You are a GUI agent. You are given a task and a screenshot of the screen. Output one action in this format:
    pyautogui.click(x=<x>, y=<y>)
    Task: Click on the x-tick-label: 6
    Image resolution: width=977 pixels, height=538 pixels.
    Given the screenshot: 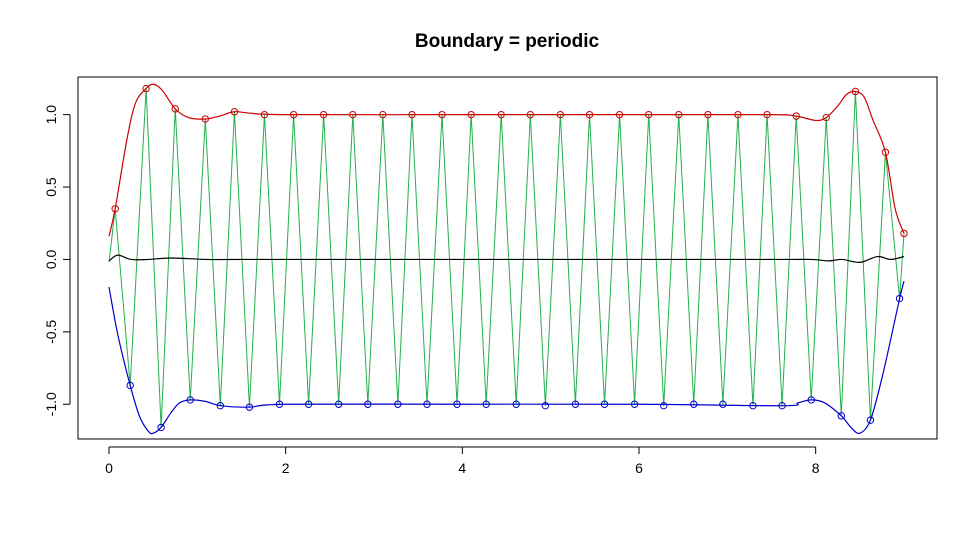 What is the action you would take?
    pyautogui.click(x=639, y=468)
    